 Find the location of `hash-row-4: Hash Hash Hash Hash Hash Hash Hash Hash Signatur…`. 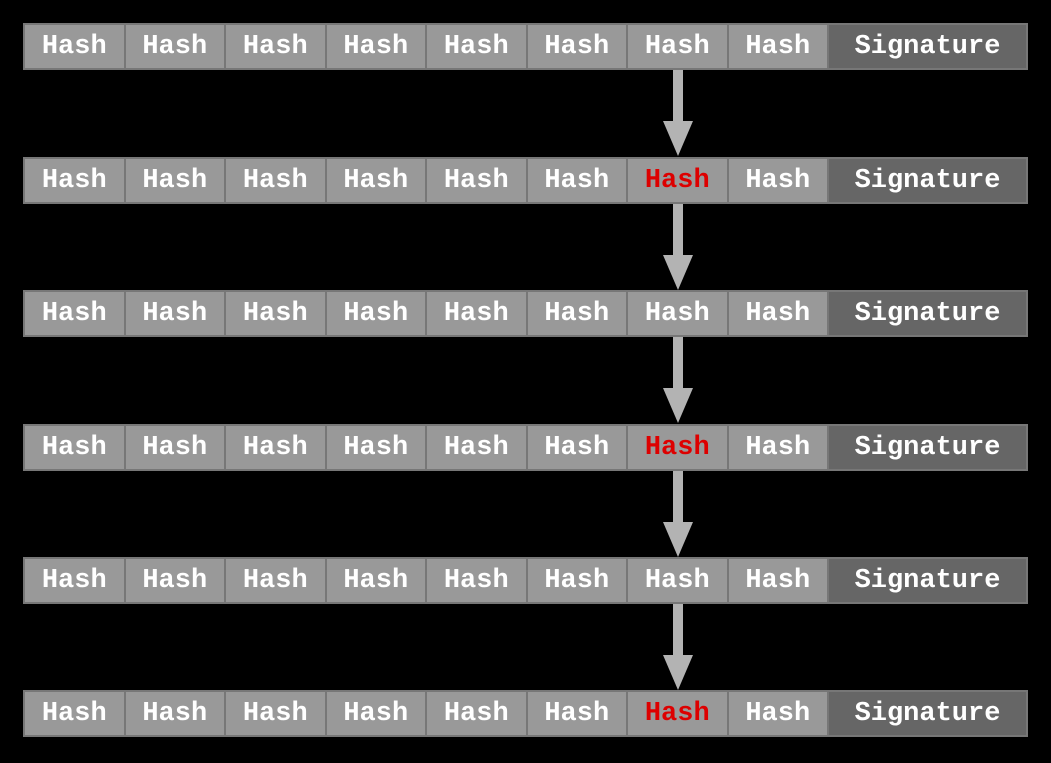

hash-row-4: Hash Hash Hash Hash Hash Hash Hash Hash Signatur… is located at coordinates (525, 447).